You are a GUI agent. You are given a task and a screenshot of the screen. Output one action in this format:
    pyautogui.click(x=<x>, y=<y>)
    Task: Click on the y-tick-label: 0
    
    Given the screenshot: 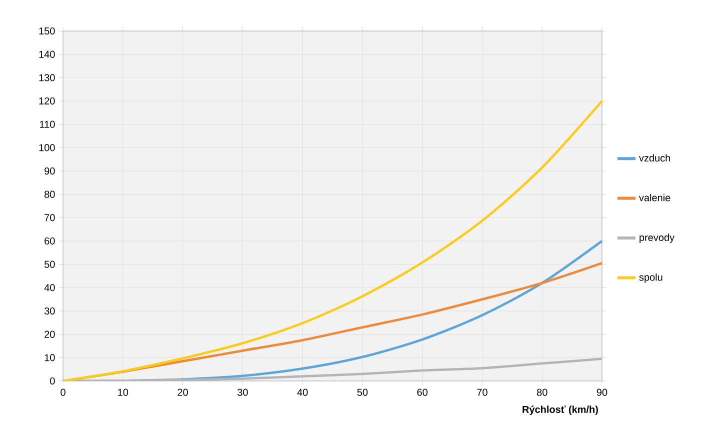 What is the action you would take?
    pyautogui.click(x=52, y=381)
    